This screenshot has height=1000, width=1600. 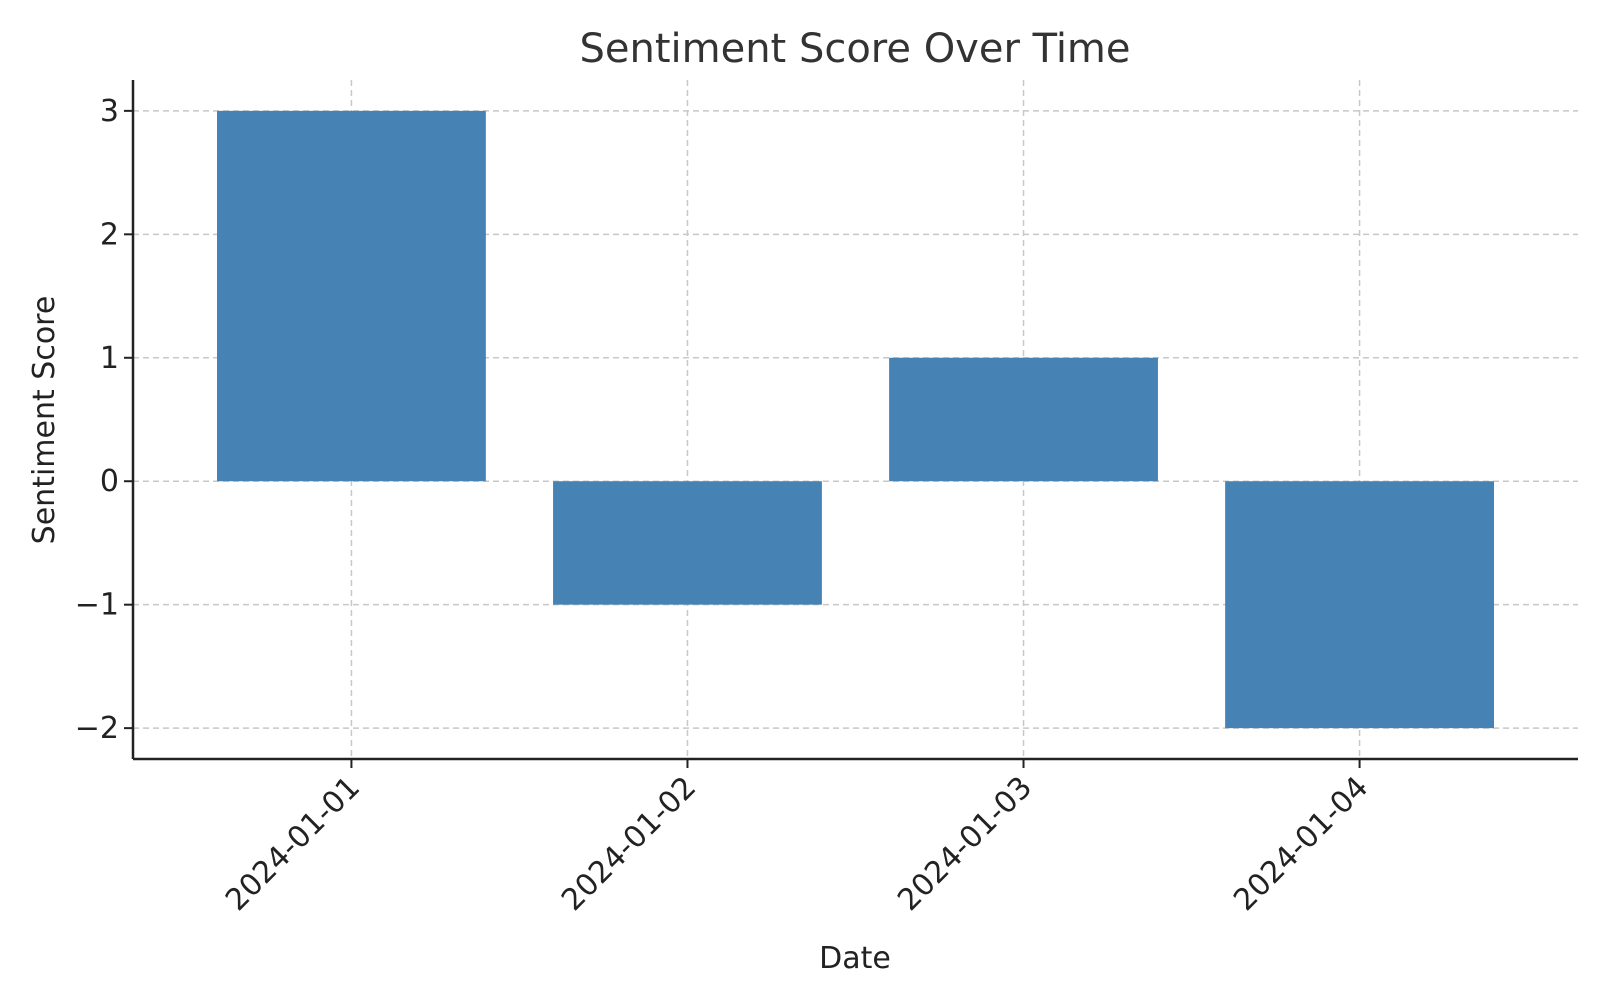 I want to click on x-tick-label: 2024-01-01, so click(x=293, y=844).